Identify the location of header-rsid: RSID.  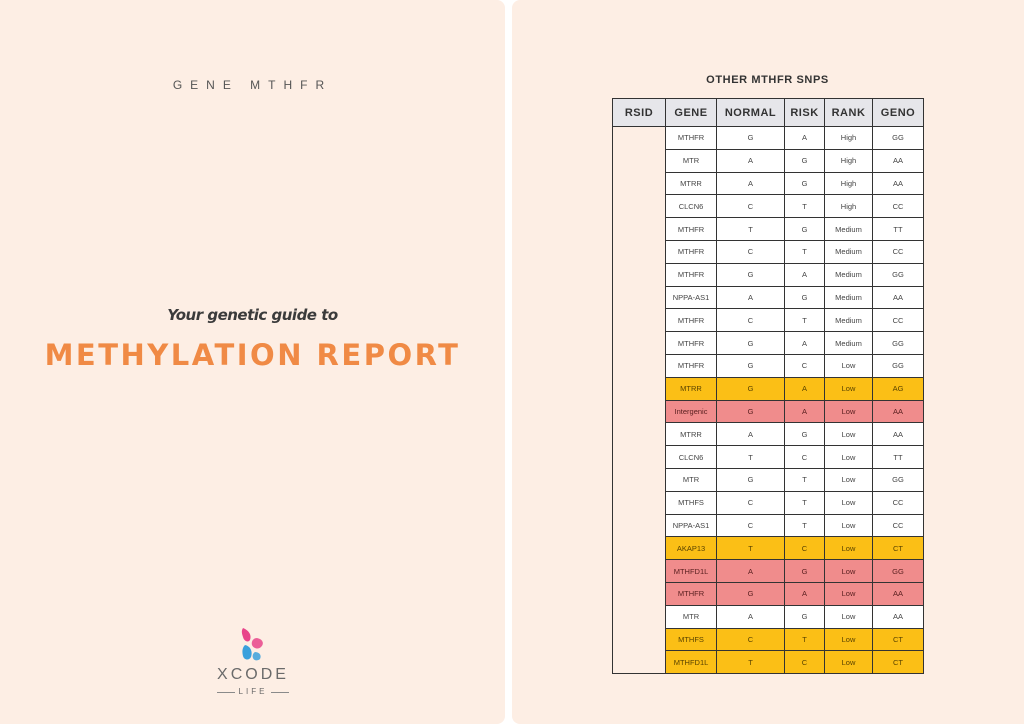
(639, 112).